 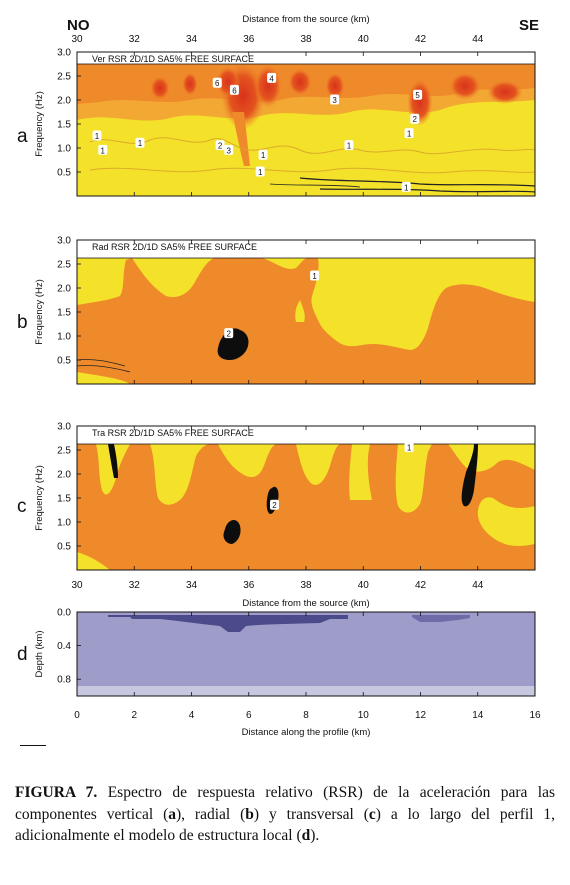 I want to click on caption-text-3: ) y transversal (, so click(x=311, y=814).